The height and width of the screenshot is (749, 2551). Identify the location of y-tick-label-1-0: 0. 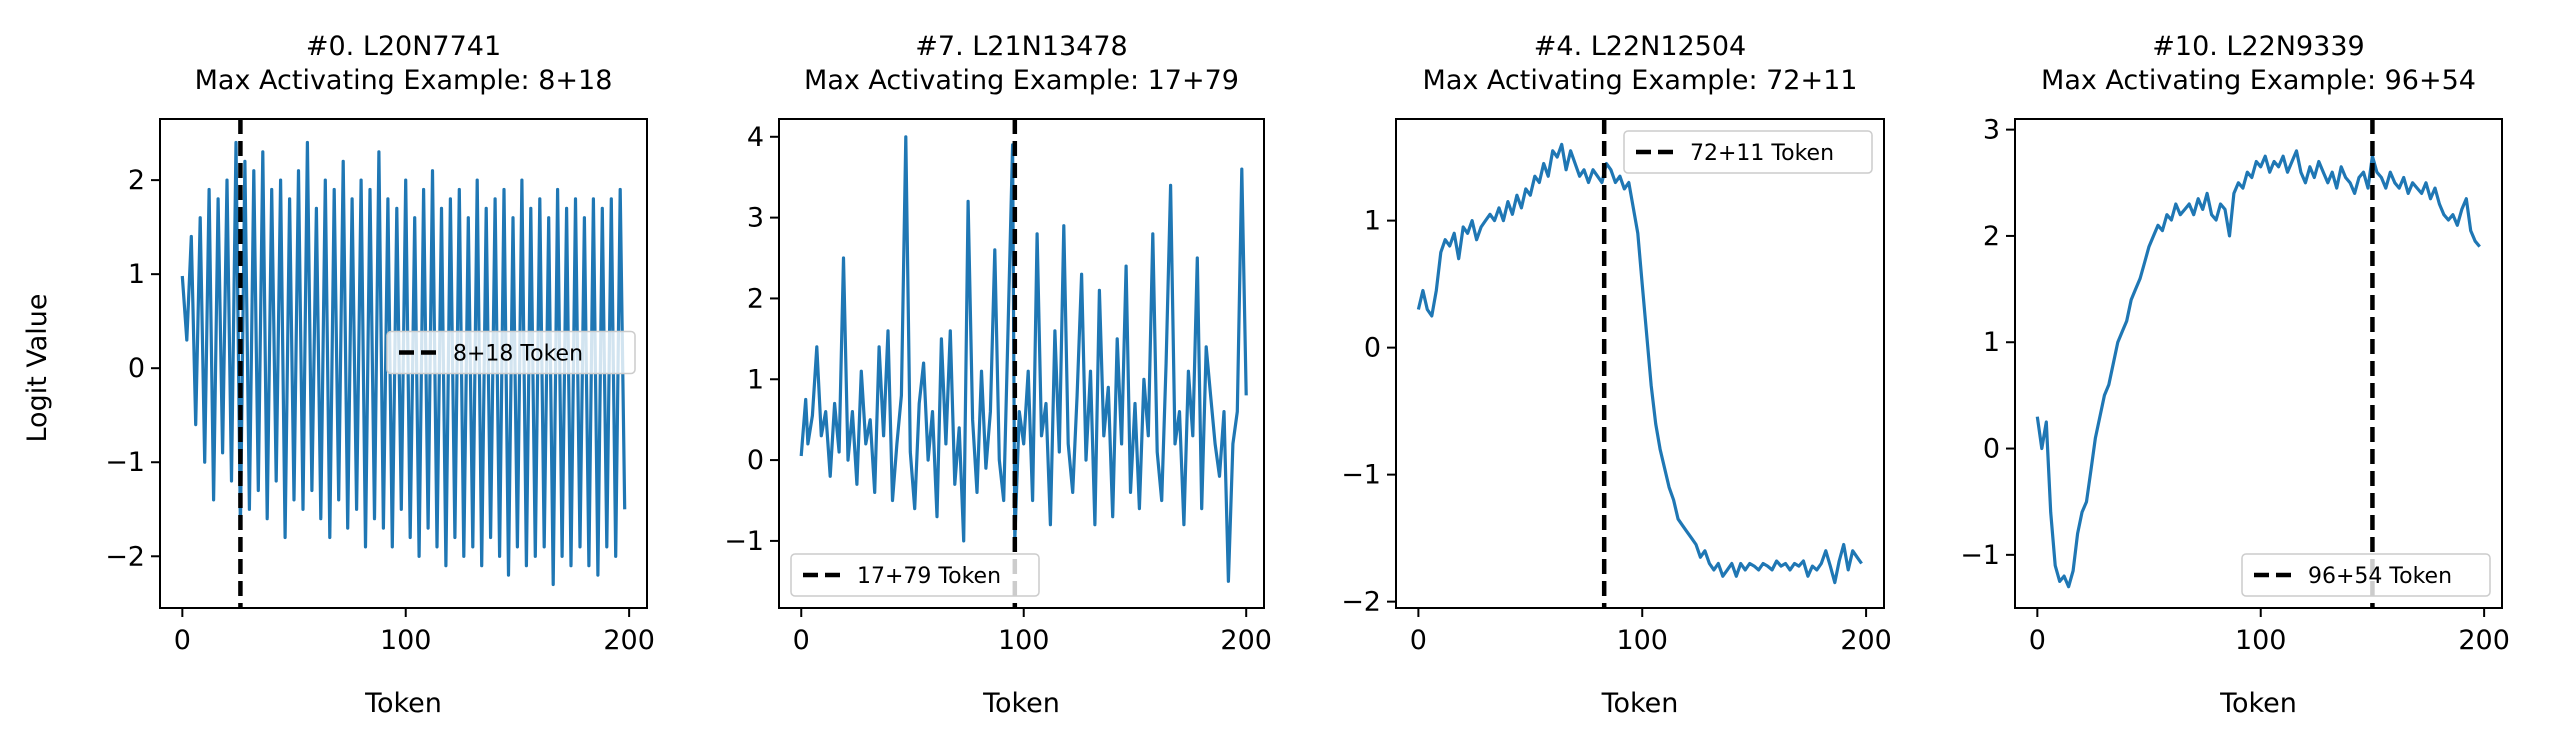
(755, 460).